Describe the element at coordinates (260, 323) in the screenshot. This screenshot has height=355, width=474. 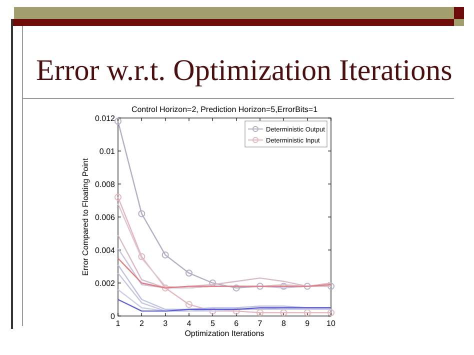
I see `x-tick-label: 7` at that location.